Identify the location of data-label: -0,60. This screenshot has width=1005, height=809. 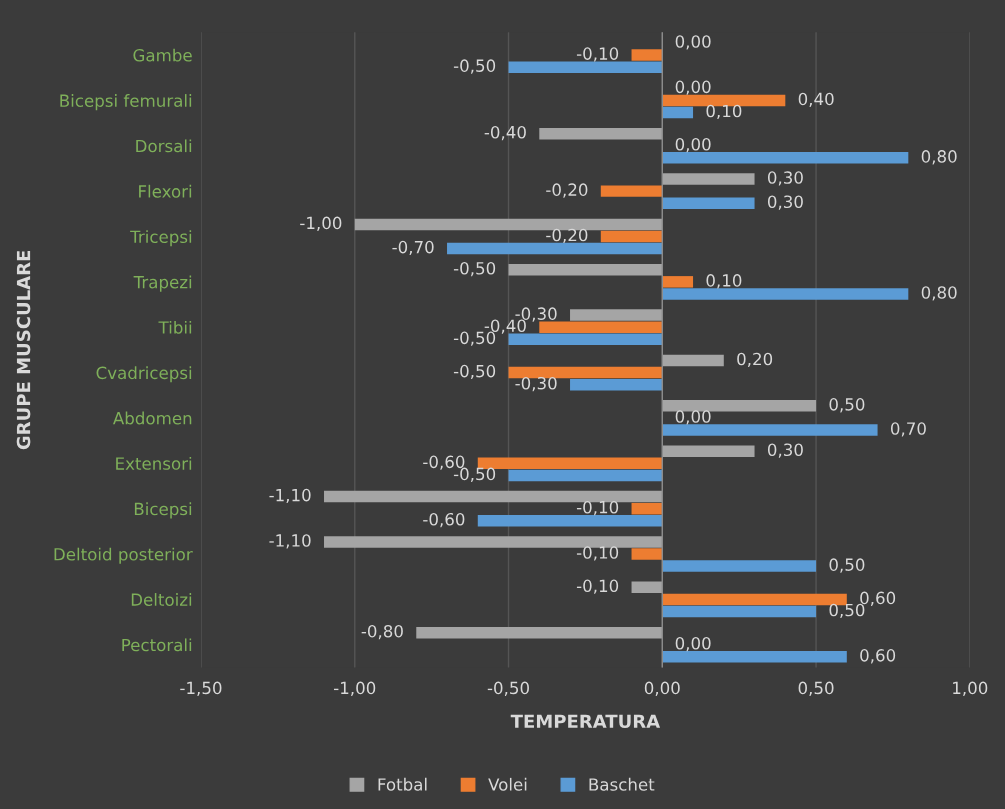
(444, 520).